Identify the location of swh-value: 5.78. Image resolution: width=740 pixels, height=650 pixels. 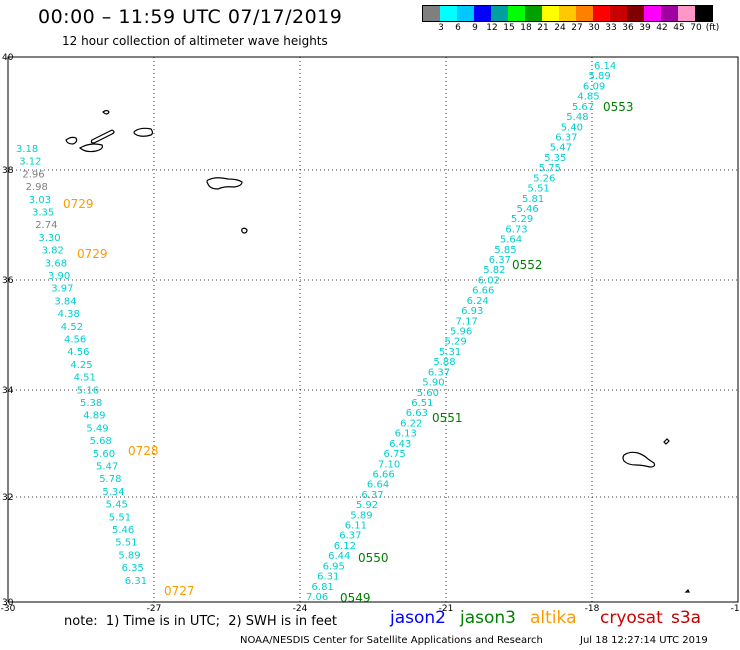
(110, 479).